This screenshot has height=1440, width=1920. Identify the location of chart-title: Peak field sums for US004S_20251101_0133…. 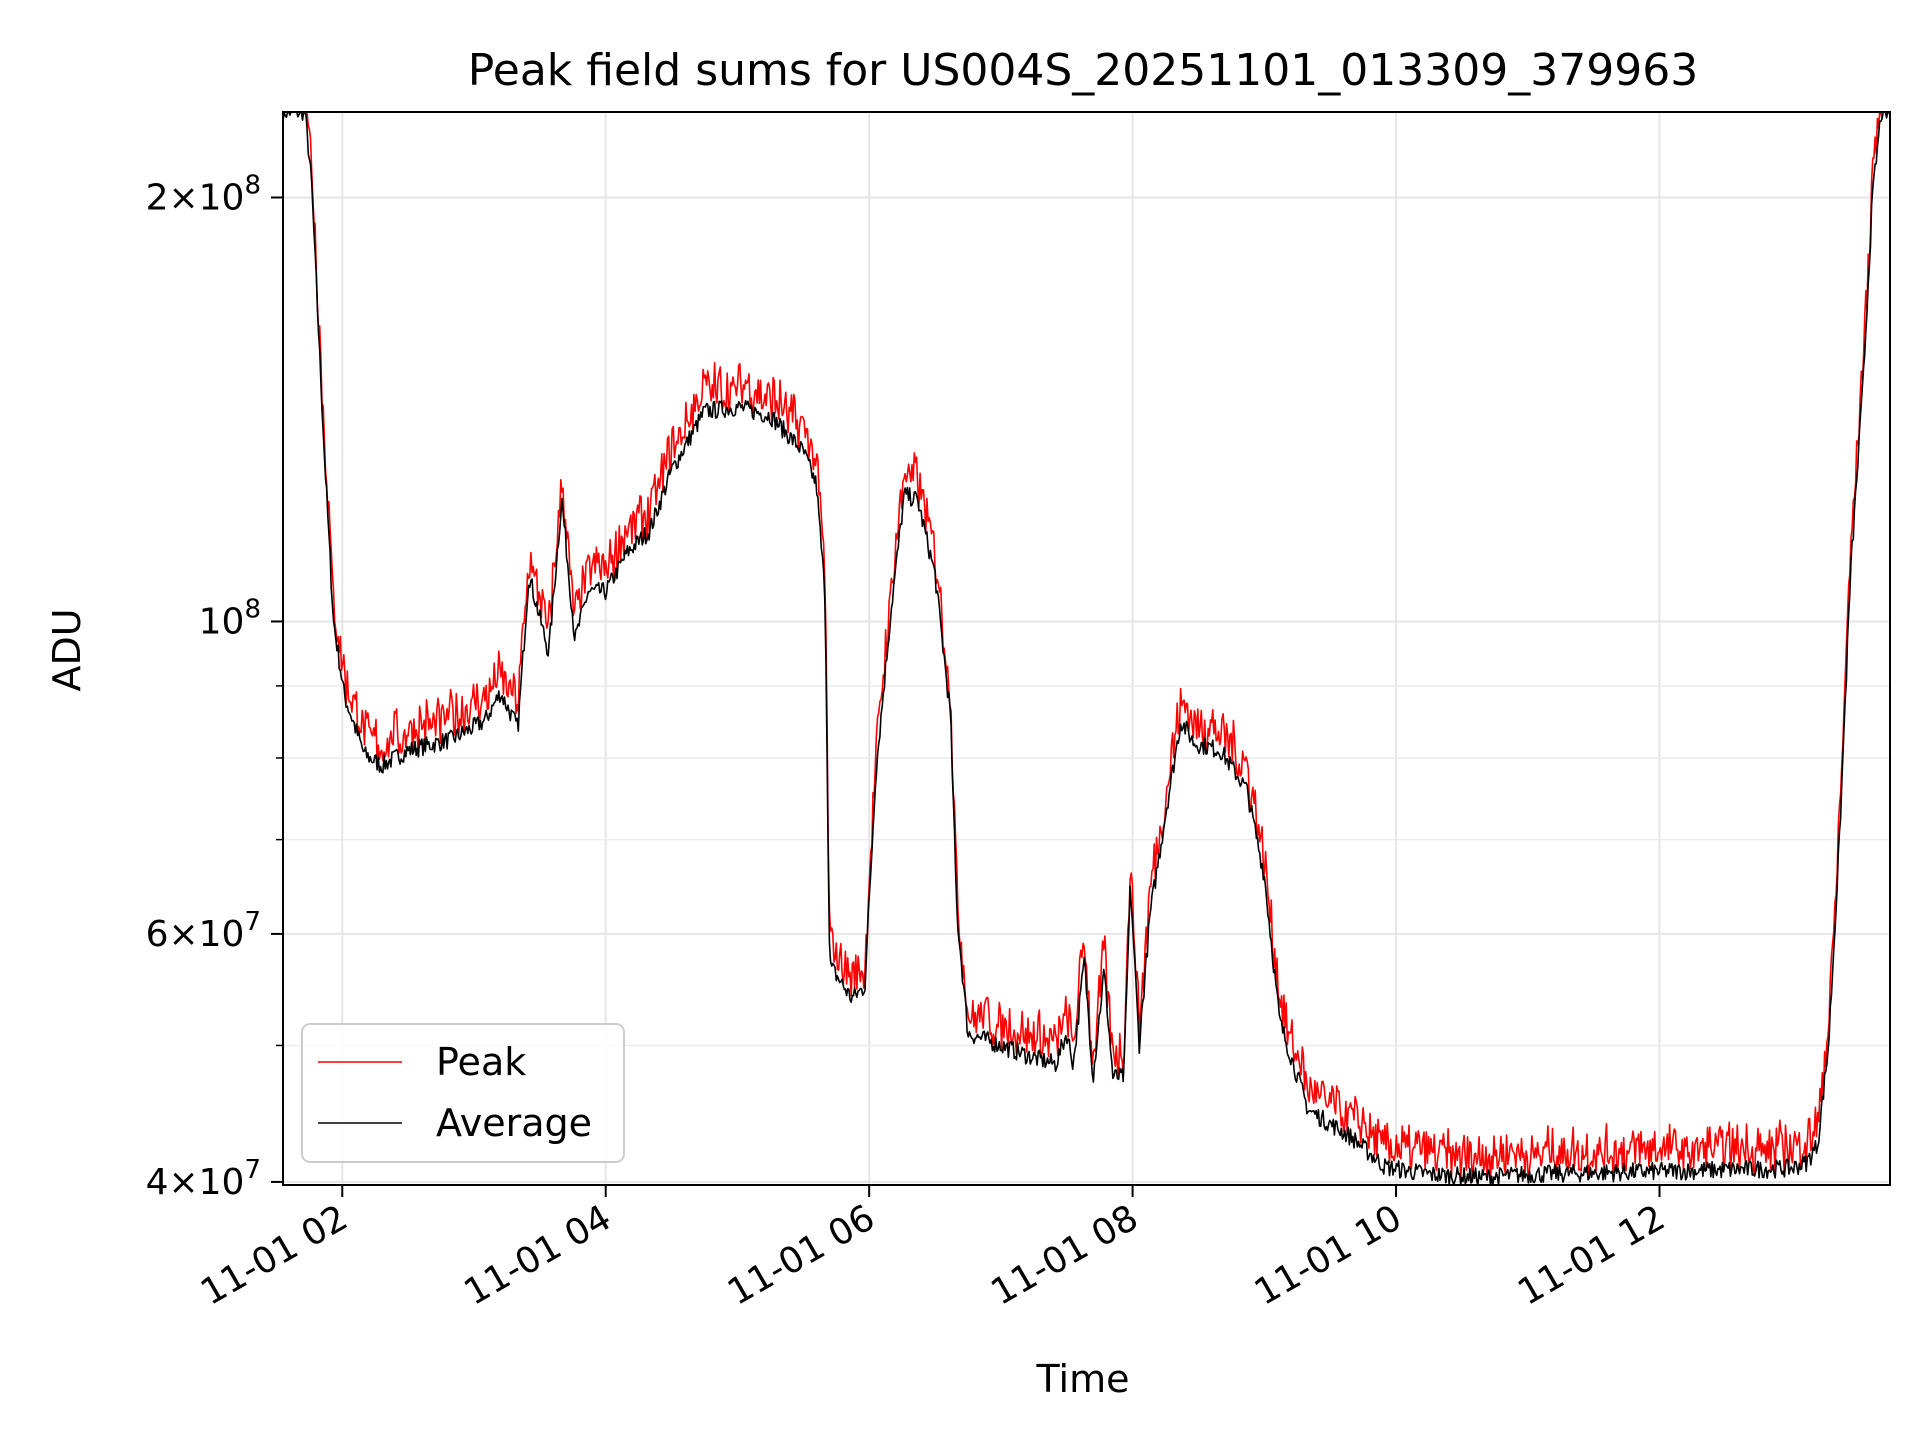
(1083, 70).